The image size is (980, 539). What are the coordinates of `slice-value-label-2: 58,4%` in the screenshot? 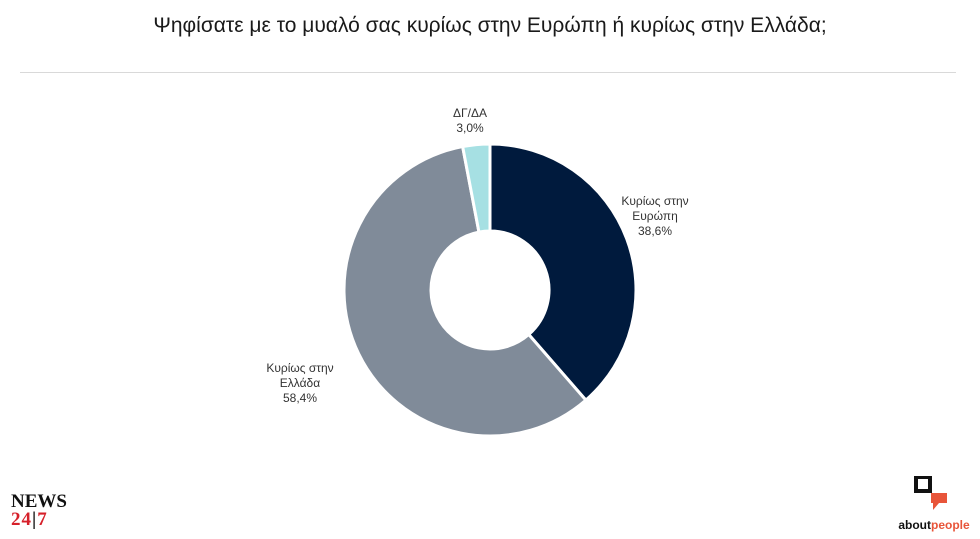 It's located at (300, 398).